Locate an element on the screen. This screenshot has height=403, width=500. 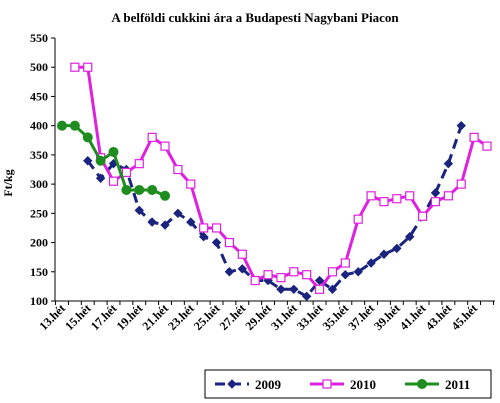
legend-label-2011: 2011 is located at coordinates (457, 384).